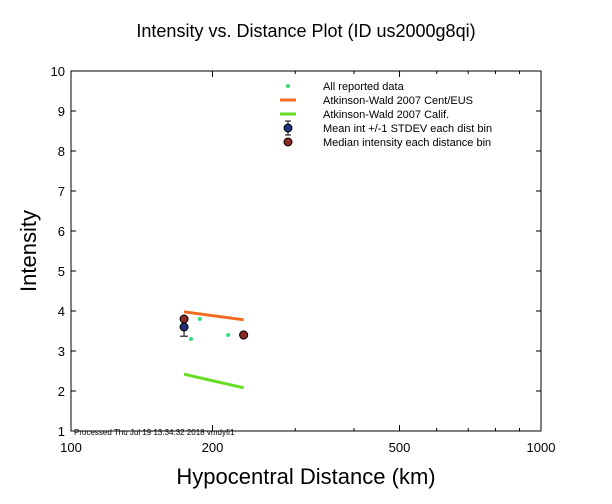 The width and height of the screenshot is (612, 504). What do you see at coordinates (184, 327) in the screenshot?
I see `mean-intensity-marker` at bounding box center [184, 327].